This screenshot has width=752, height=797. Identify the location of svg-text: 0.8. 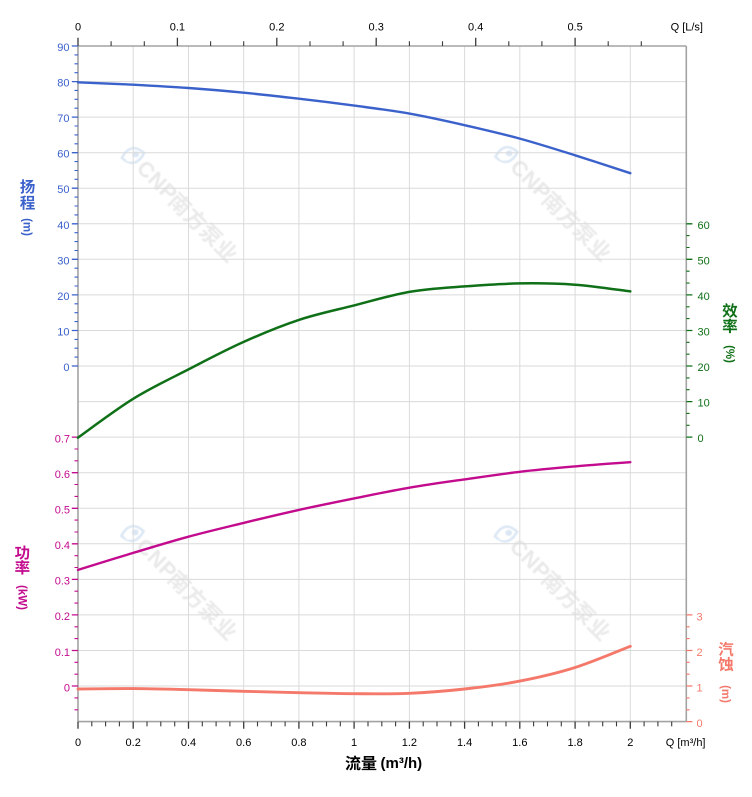
(298, 743).